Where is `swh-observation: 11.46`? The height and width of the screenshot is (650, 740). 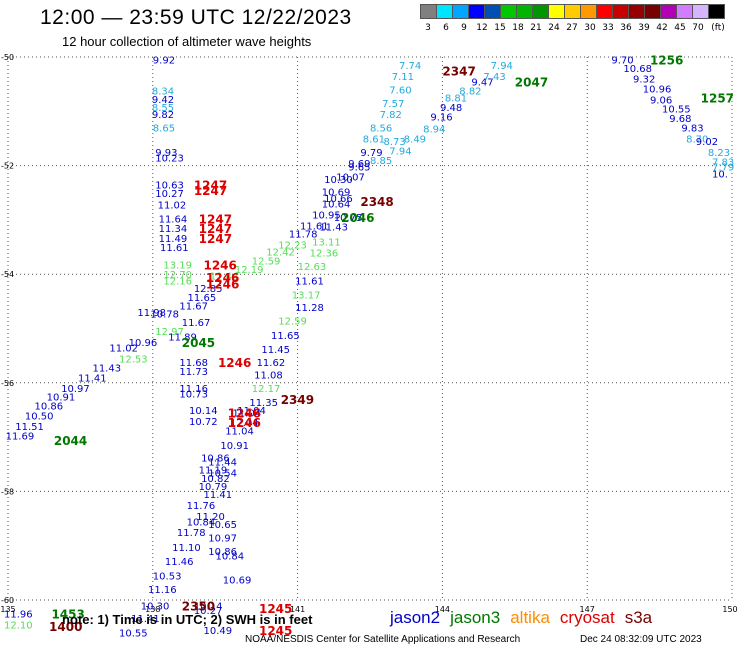
swh-observation: 11.46 is located at coordinates (179, 562).